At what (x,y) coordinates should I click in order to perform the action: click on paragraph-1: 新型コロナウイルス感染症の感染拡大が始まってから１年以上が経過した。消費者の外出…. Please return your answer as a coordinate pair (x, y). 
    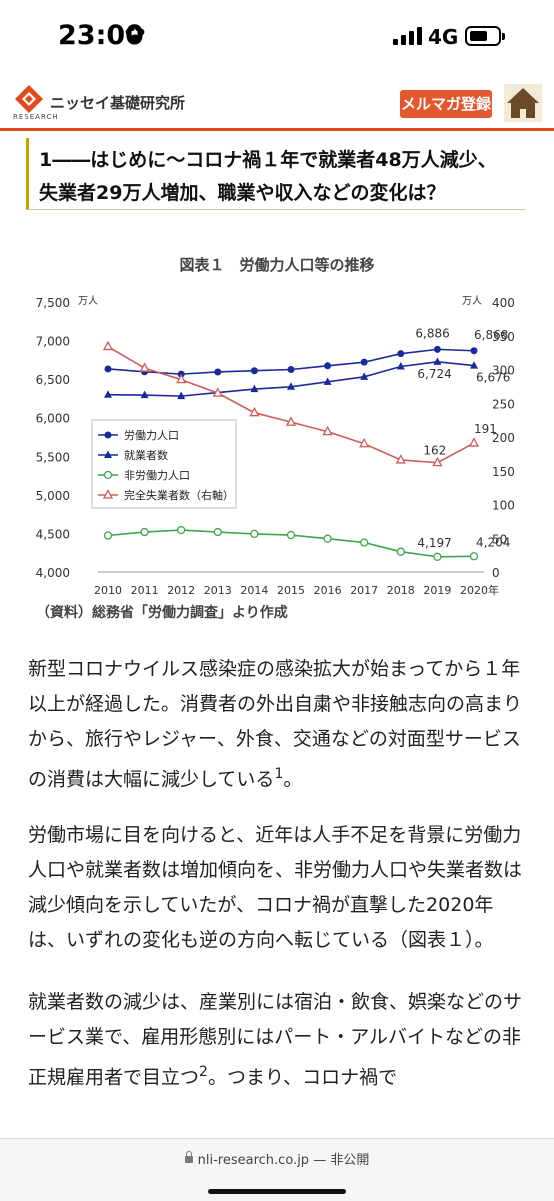
    Looking at the image, I should click on (275, 724).